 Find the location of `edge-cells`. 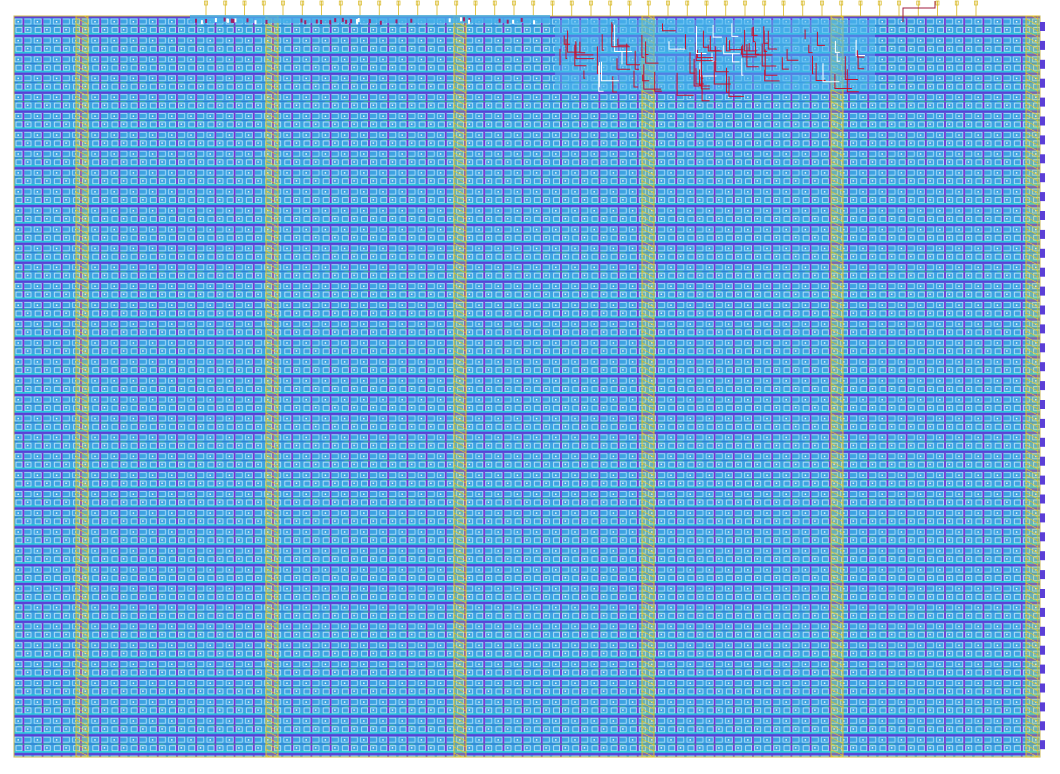

edge-cells is located at coordinates (1042, 386).